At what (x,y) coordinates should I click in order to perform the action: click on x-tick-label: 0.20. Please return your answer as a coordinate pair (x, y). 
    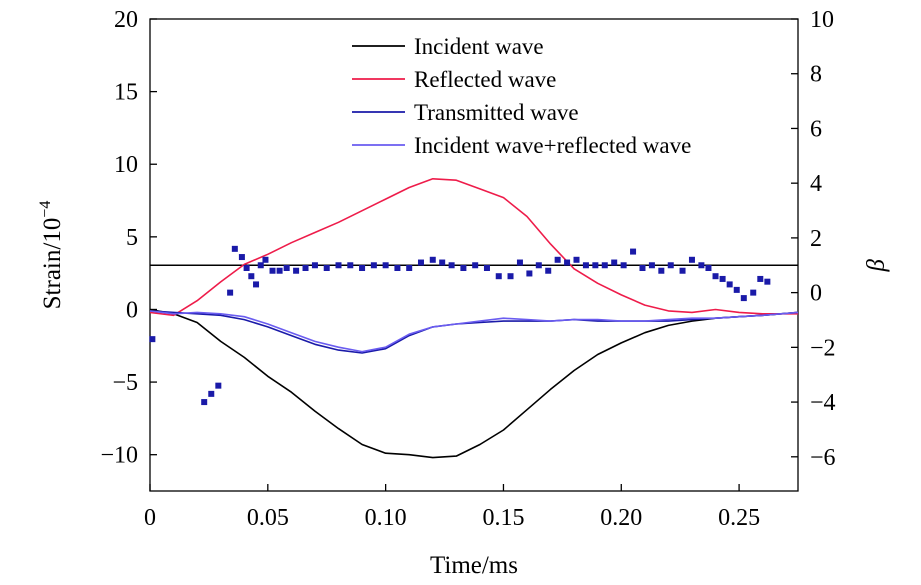
    Looking at the image, I should click on (621, 518).